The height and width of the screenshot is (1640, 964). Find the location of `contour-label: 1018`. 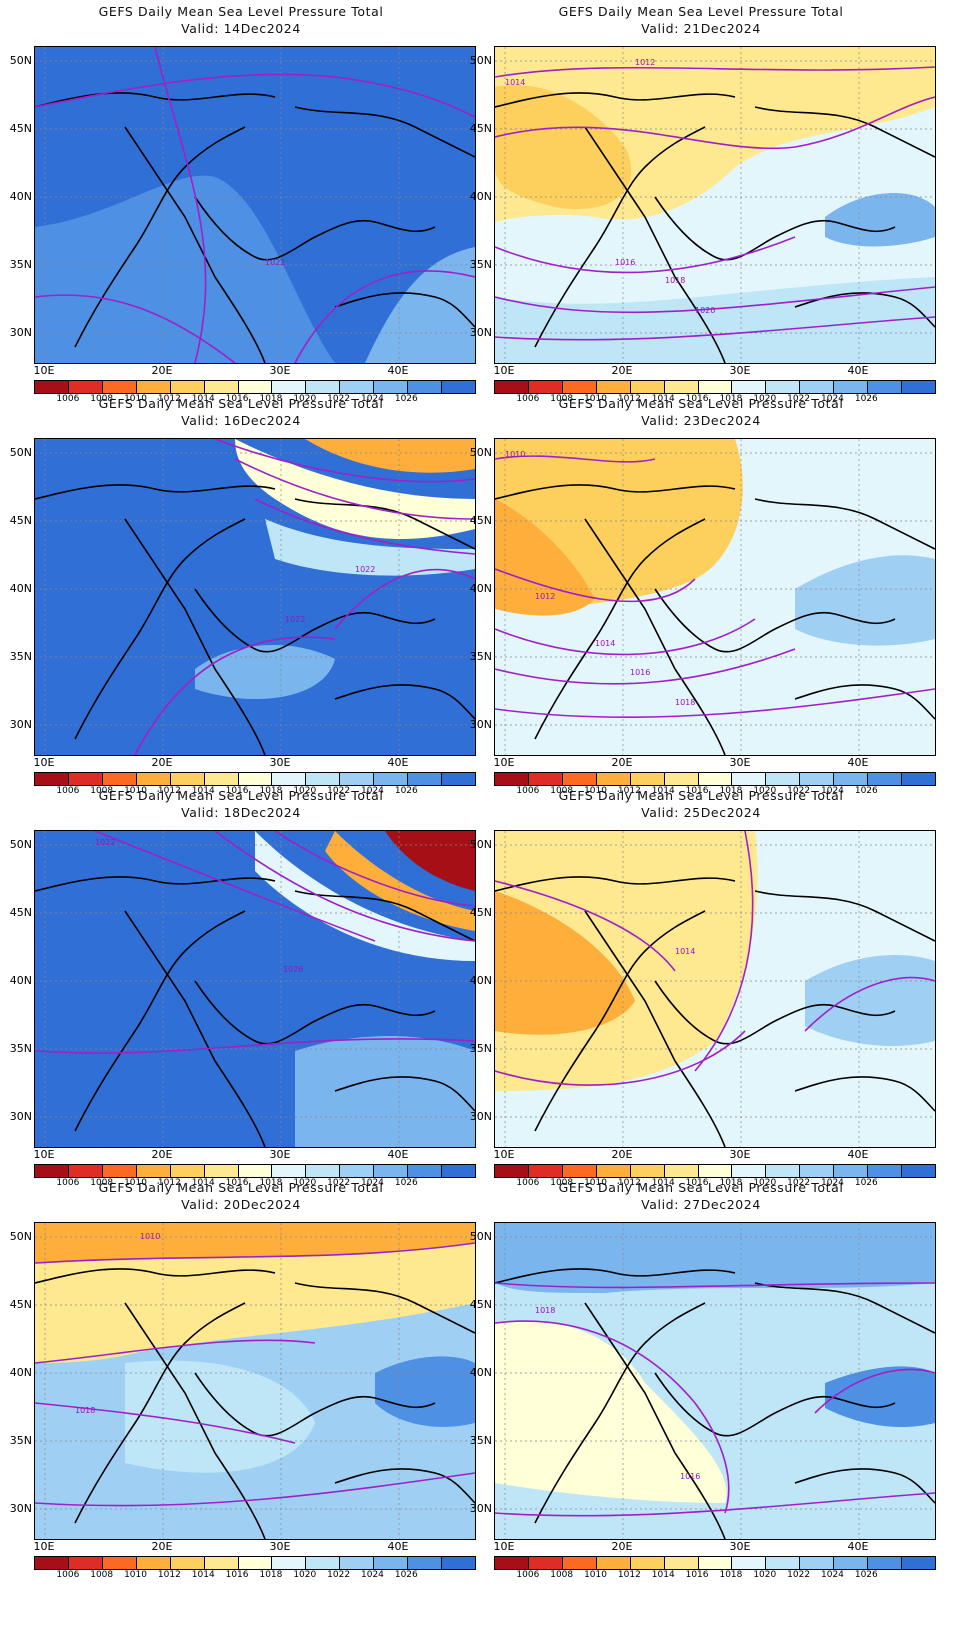

contour-label: 1018 is located at coordinates (85, 1410).